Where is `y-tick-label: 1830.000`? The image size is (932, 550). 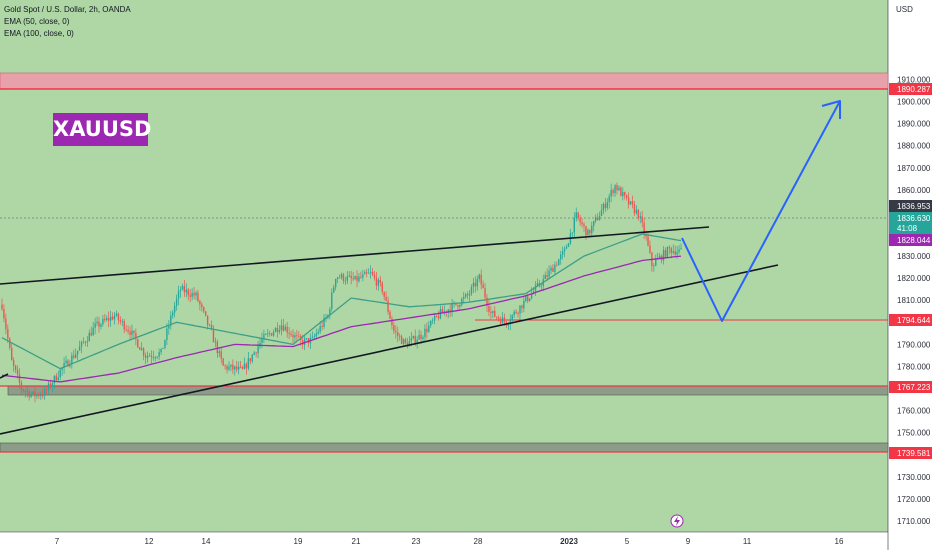
y-tick-label: 1830.000 is located at coordinates (914, 256).